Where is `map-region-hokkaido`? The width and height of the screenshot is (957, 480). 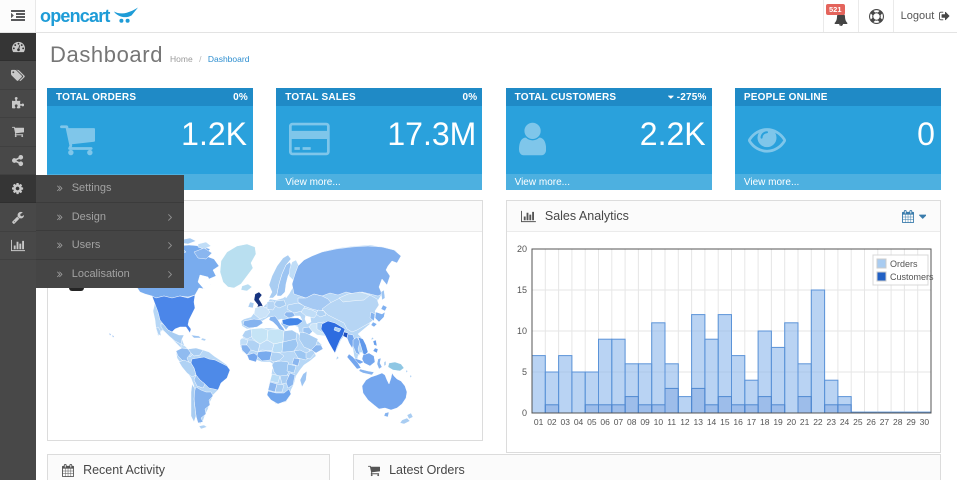
map-region-hokkaido is located at coordinates (384, 308).